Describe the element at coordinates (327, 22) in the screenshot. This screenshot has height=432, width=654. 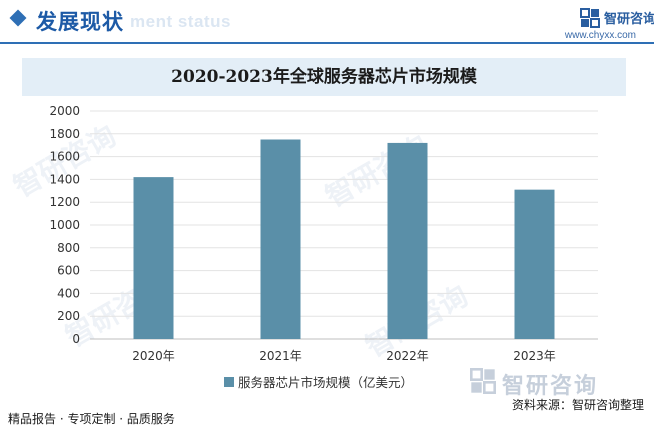
I see `page-header: ment status 发展现状 智研咨询 www.chyxx.com` at that location.